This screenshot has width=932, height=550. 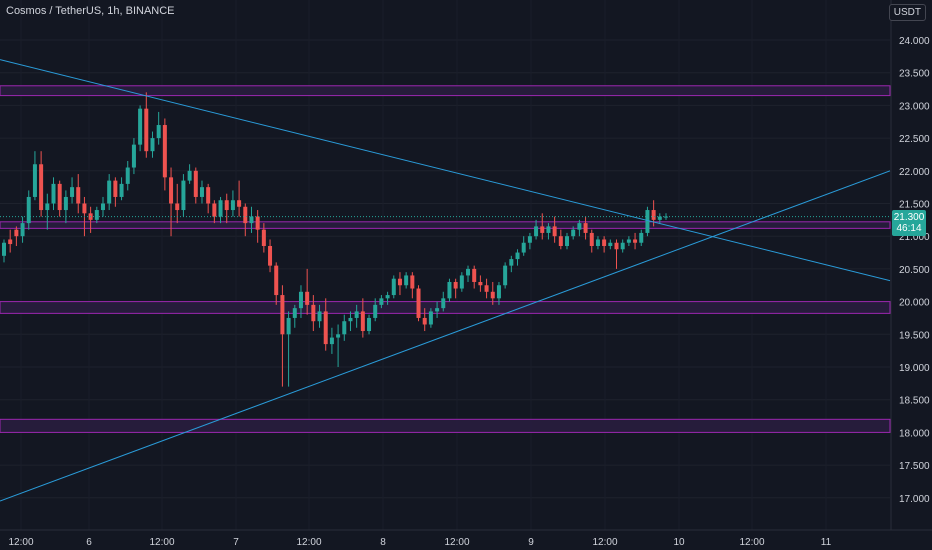 I want to click on y-tick-label: 23.500, so click(x=914, y=74).